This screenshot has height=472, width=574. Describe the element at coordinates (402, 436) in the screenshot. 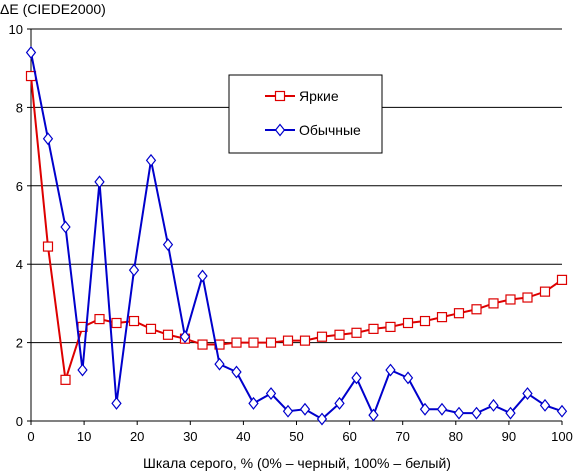

I see `x-tick-label-70: 70` at that location.